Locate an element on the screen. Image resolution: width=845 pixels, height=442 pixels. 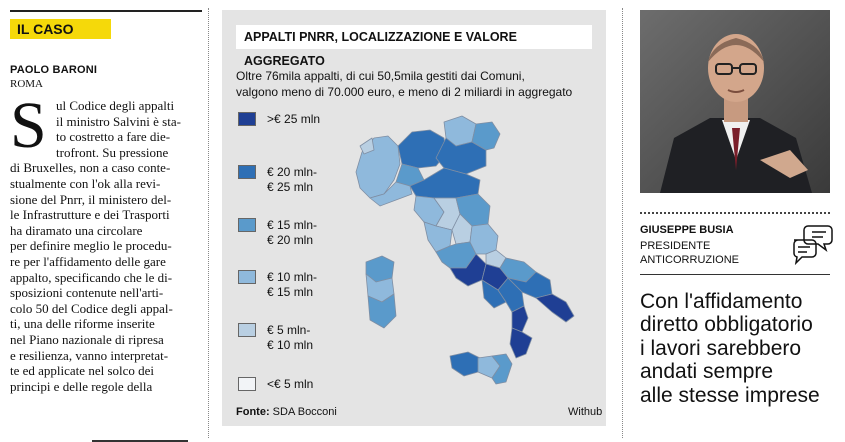
region-valle-aosta is located at coordinates (367, 146).